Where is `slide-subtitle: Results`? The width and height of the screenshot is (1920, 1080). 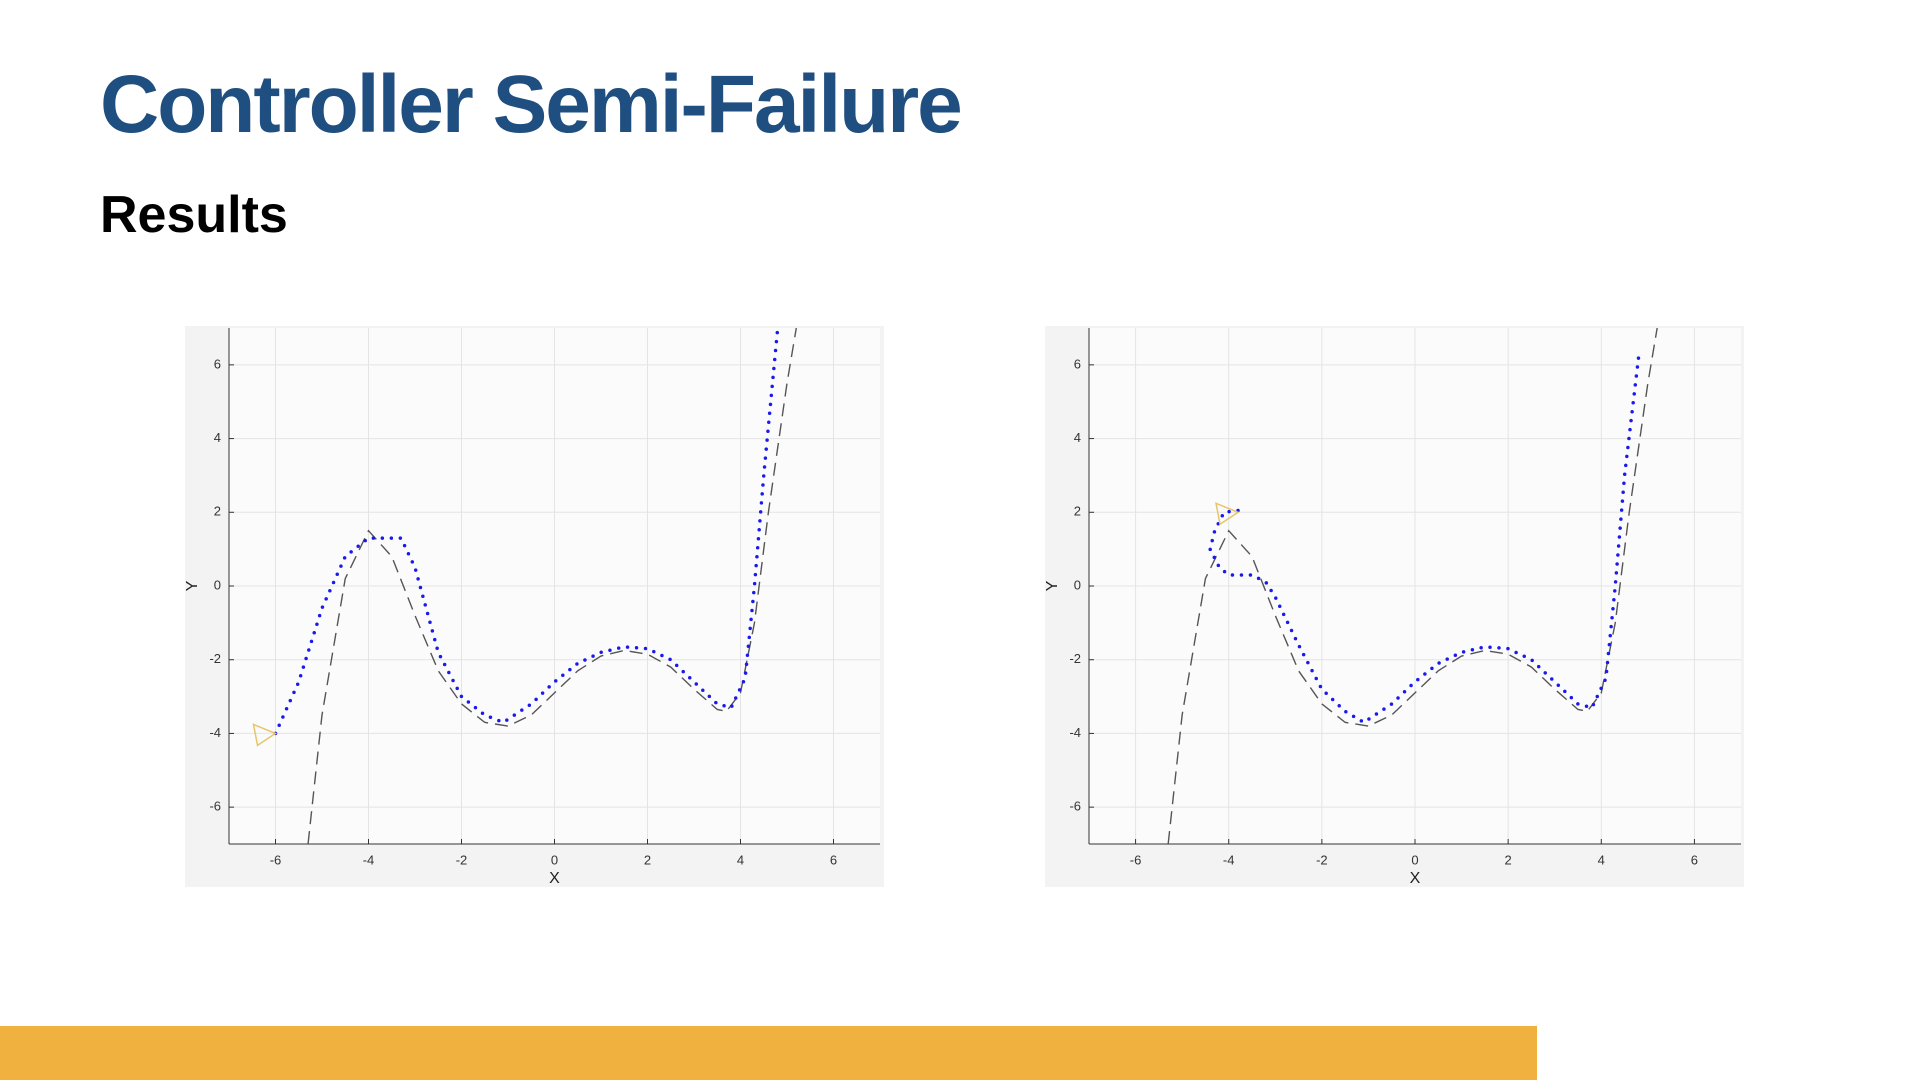
slide-subtitle: Results is located at coordinates (194, 215).